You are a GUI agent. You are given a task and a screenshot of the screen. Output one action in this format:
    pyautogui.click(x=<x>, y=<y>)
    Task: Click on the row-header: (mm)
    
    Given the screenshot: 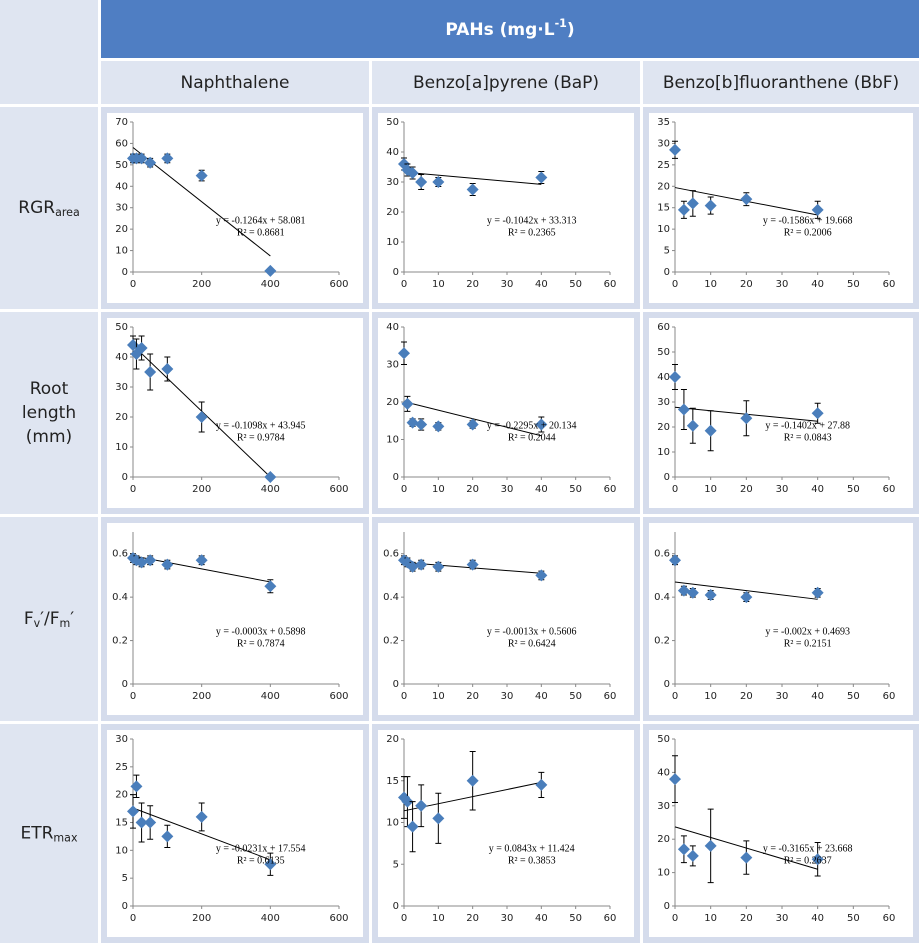 What is the action you would take?
    pyautogui.click(x=49, y=437)
    